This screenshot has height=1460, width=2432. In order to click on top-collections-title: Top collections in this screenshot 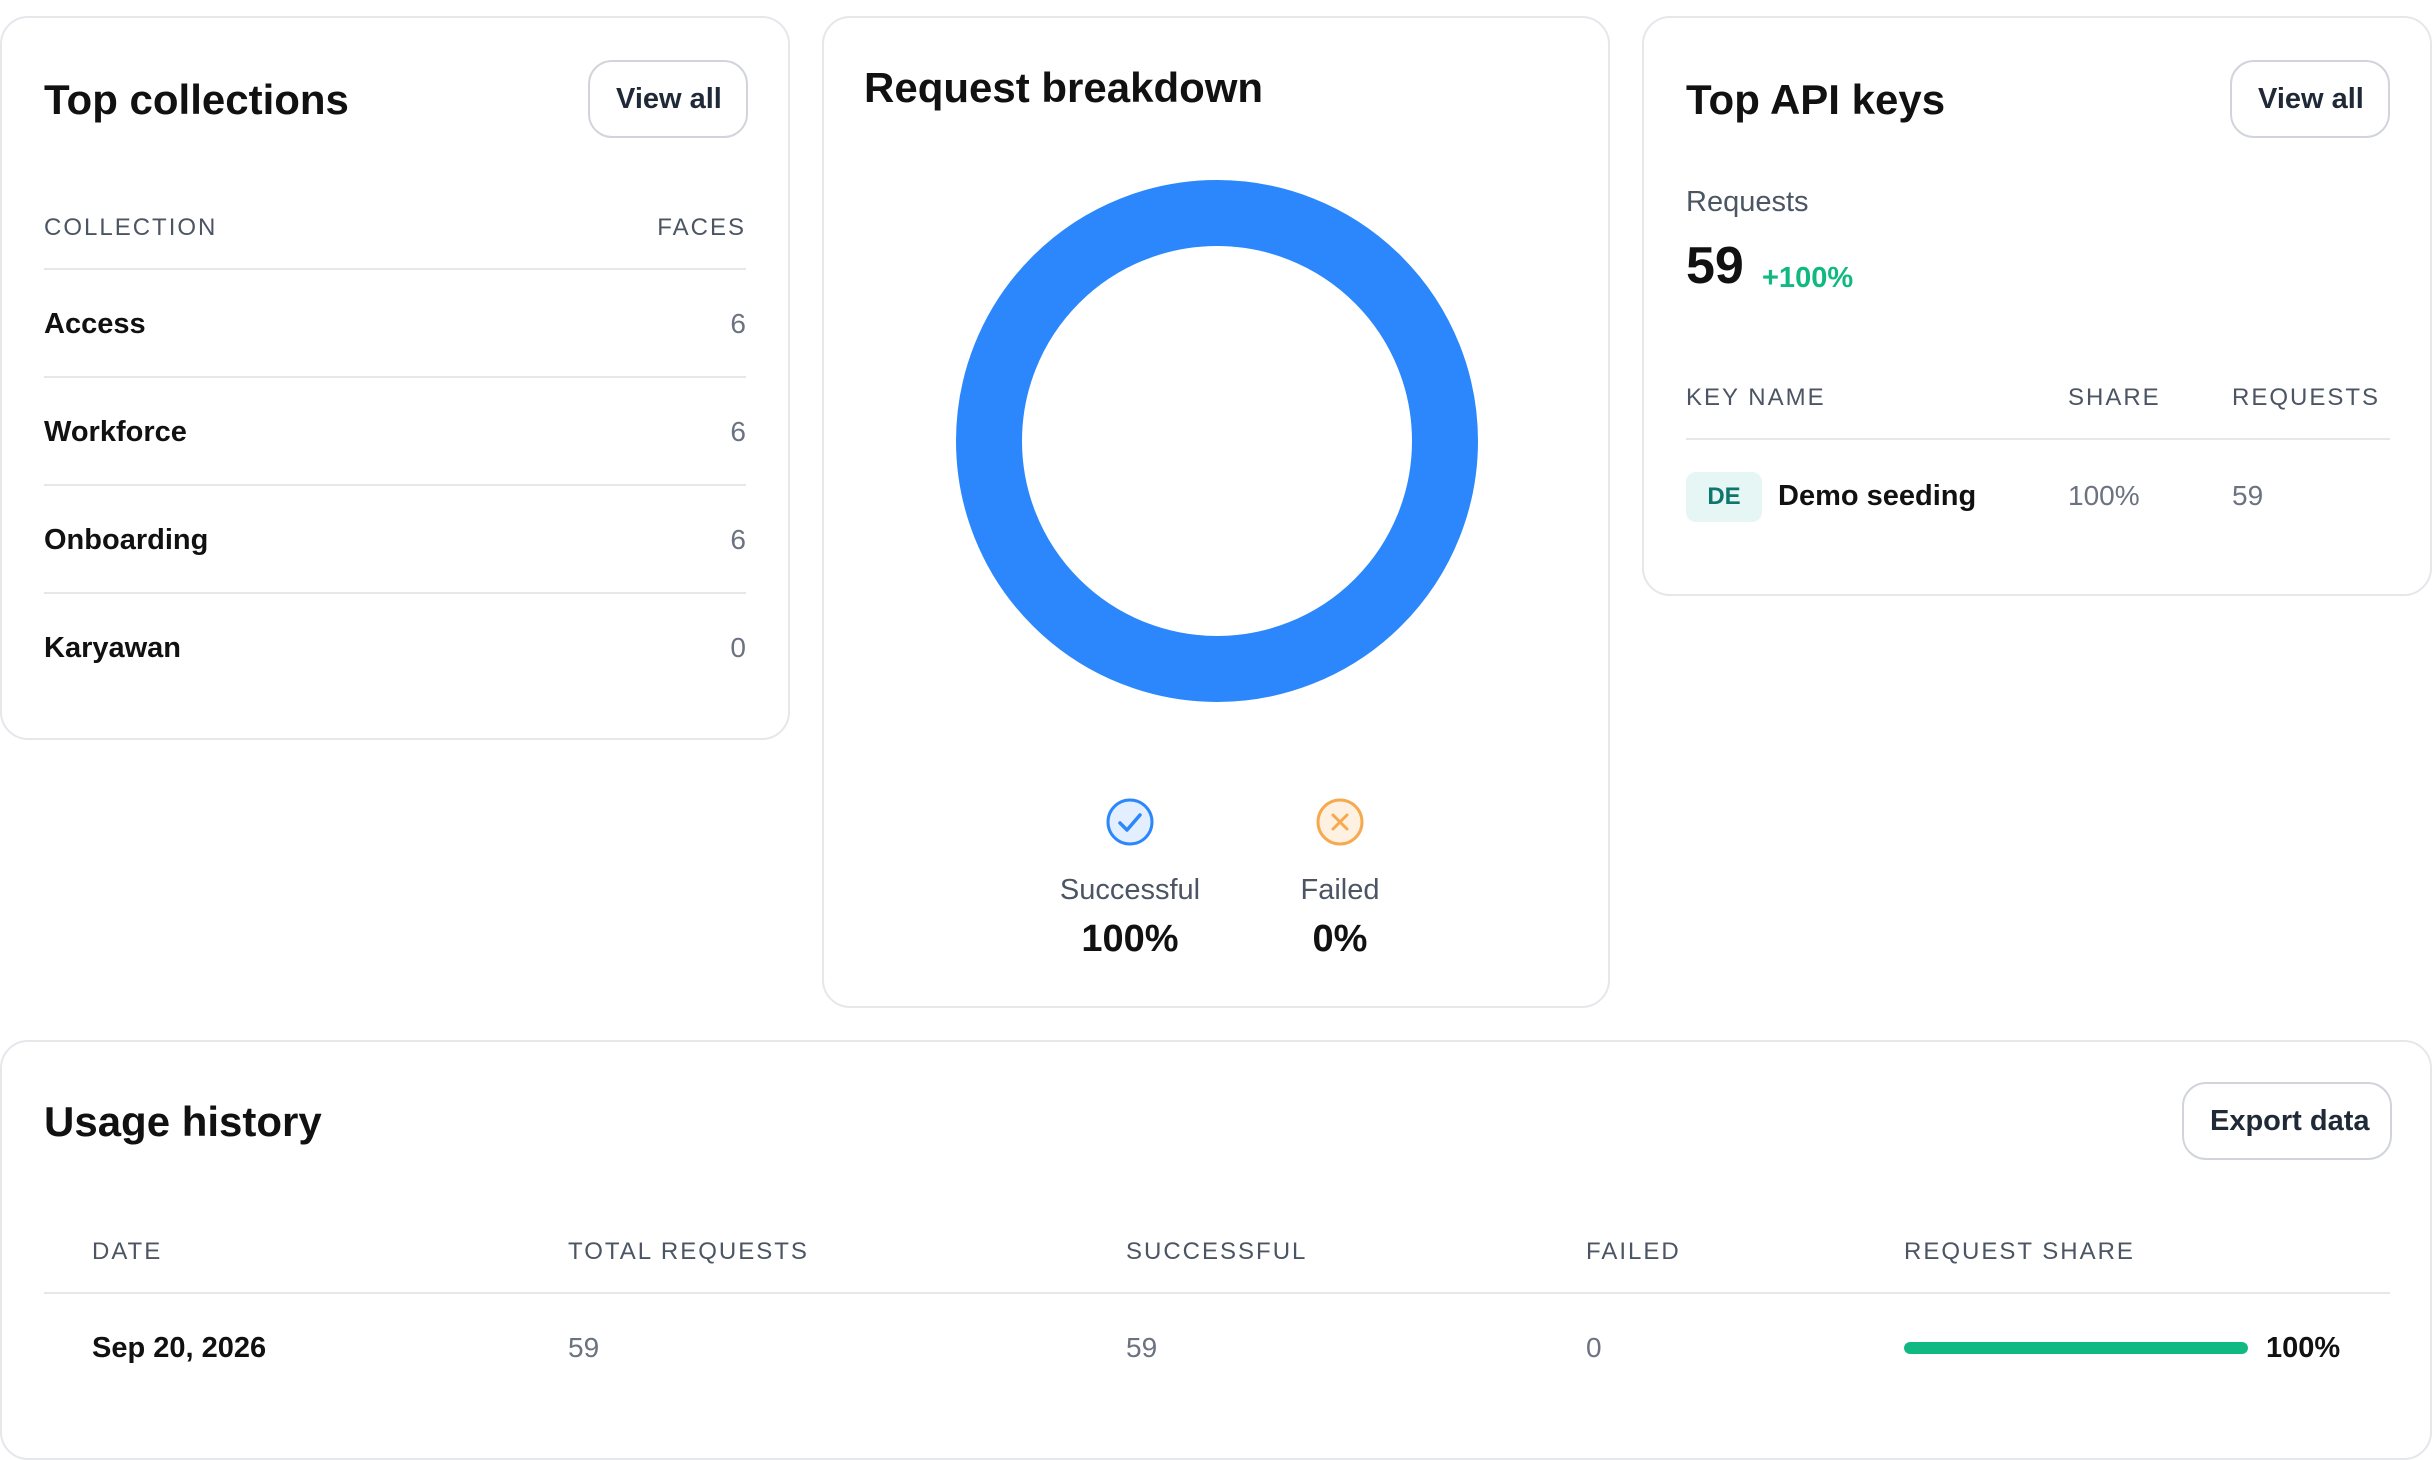, I will do `click(196, 99)`.